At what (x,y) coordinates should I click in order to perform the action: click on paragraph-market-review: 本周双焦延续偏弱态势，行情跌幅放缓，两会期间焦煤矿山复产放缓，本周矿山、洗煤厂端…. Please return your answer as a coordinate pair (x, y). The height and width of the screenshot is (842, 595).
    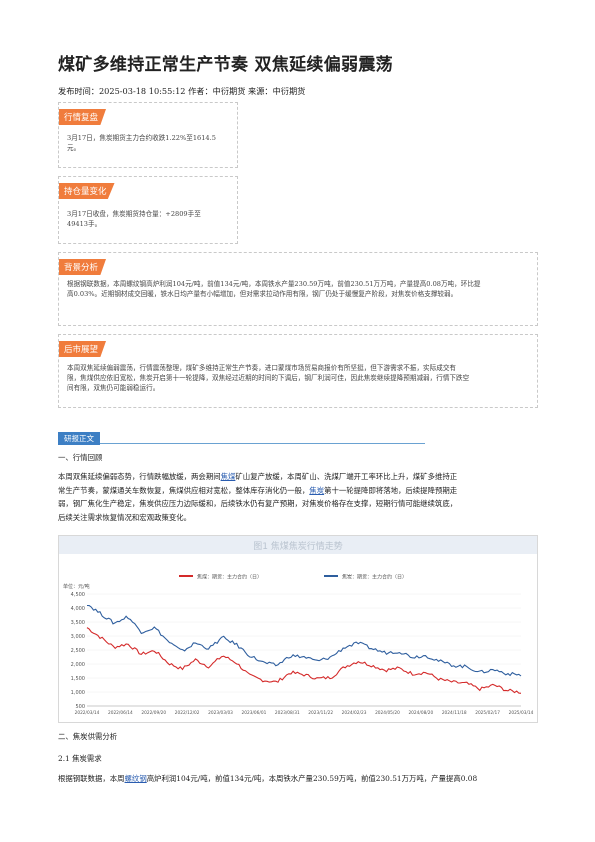
    Looking at the image, I should click on (258, 497).